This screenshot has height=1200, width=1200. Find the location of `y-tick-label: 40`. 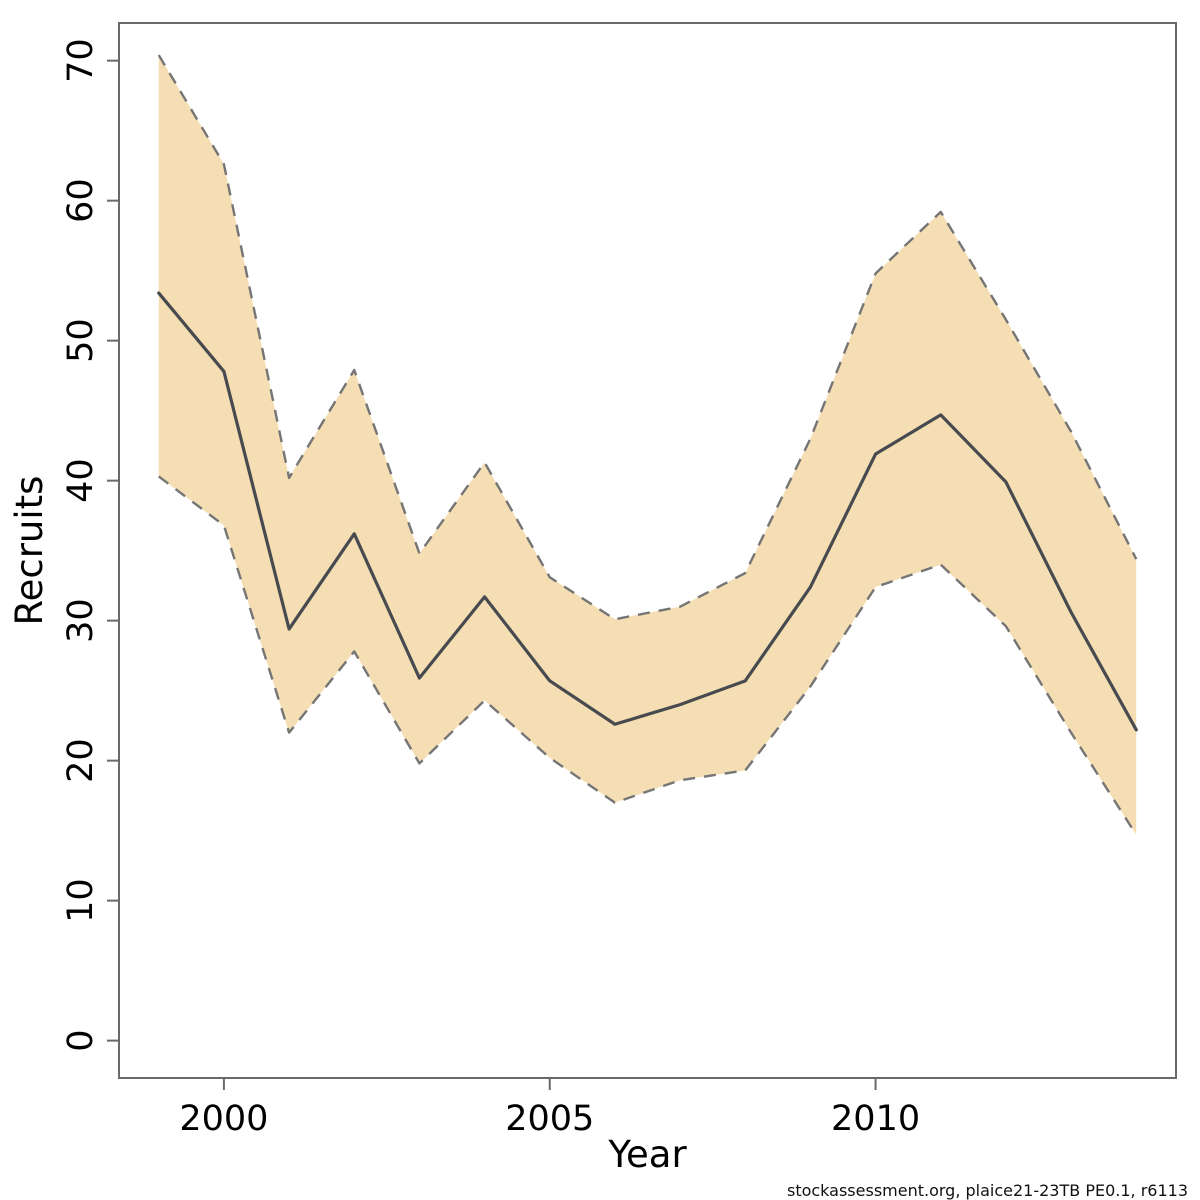

y-tick-label: 40 is located at coordinates (81, 480).